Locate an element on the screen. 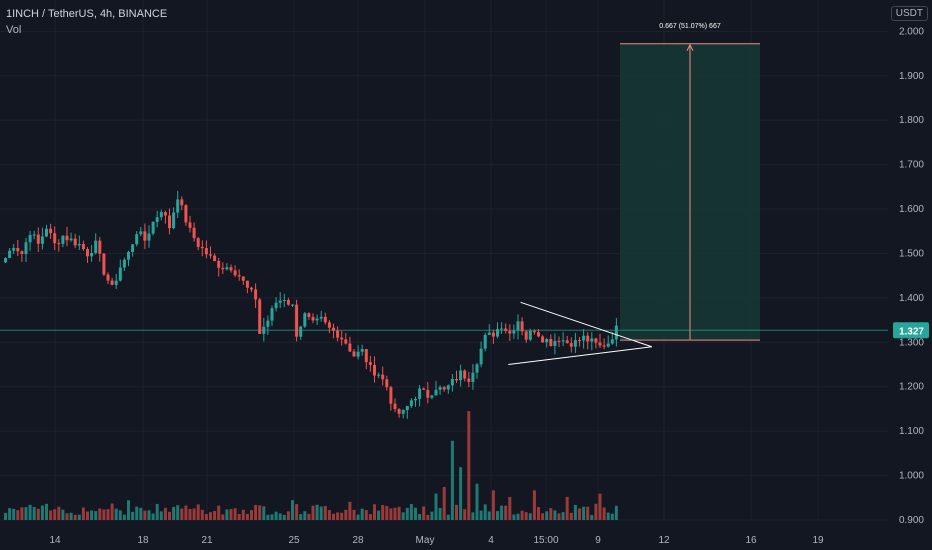 Image resolution: width=932 pixels, height=550 pixels. symbol-title: 1INCH / TetherUS, 4h, BINANCE is located at coordinates (87, 14).